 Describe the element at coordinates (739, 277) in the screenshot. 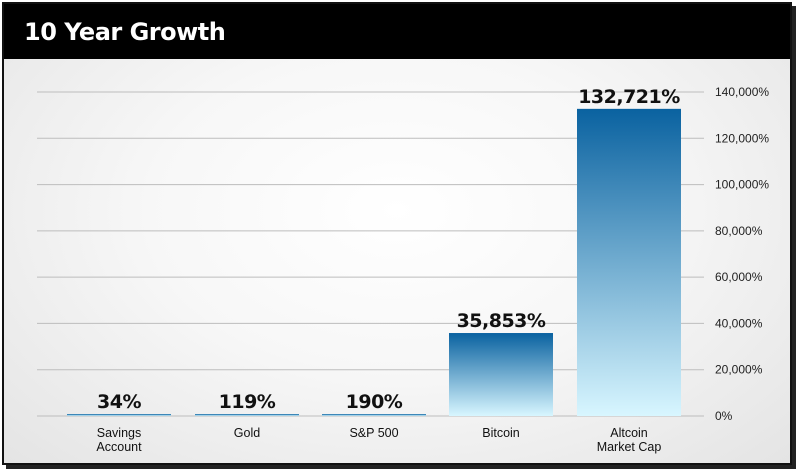

I see `y-tick-label: 60,000%` at that location.